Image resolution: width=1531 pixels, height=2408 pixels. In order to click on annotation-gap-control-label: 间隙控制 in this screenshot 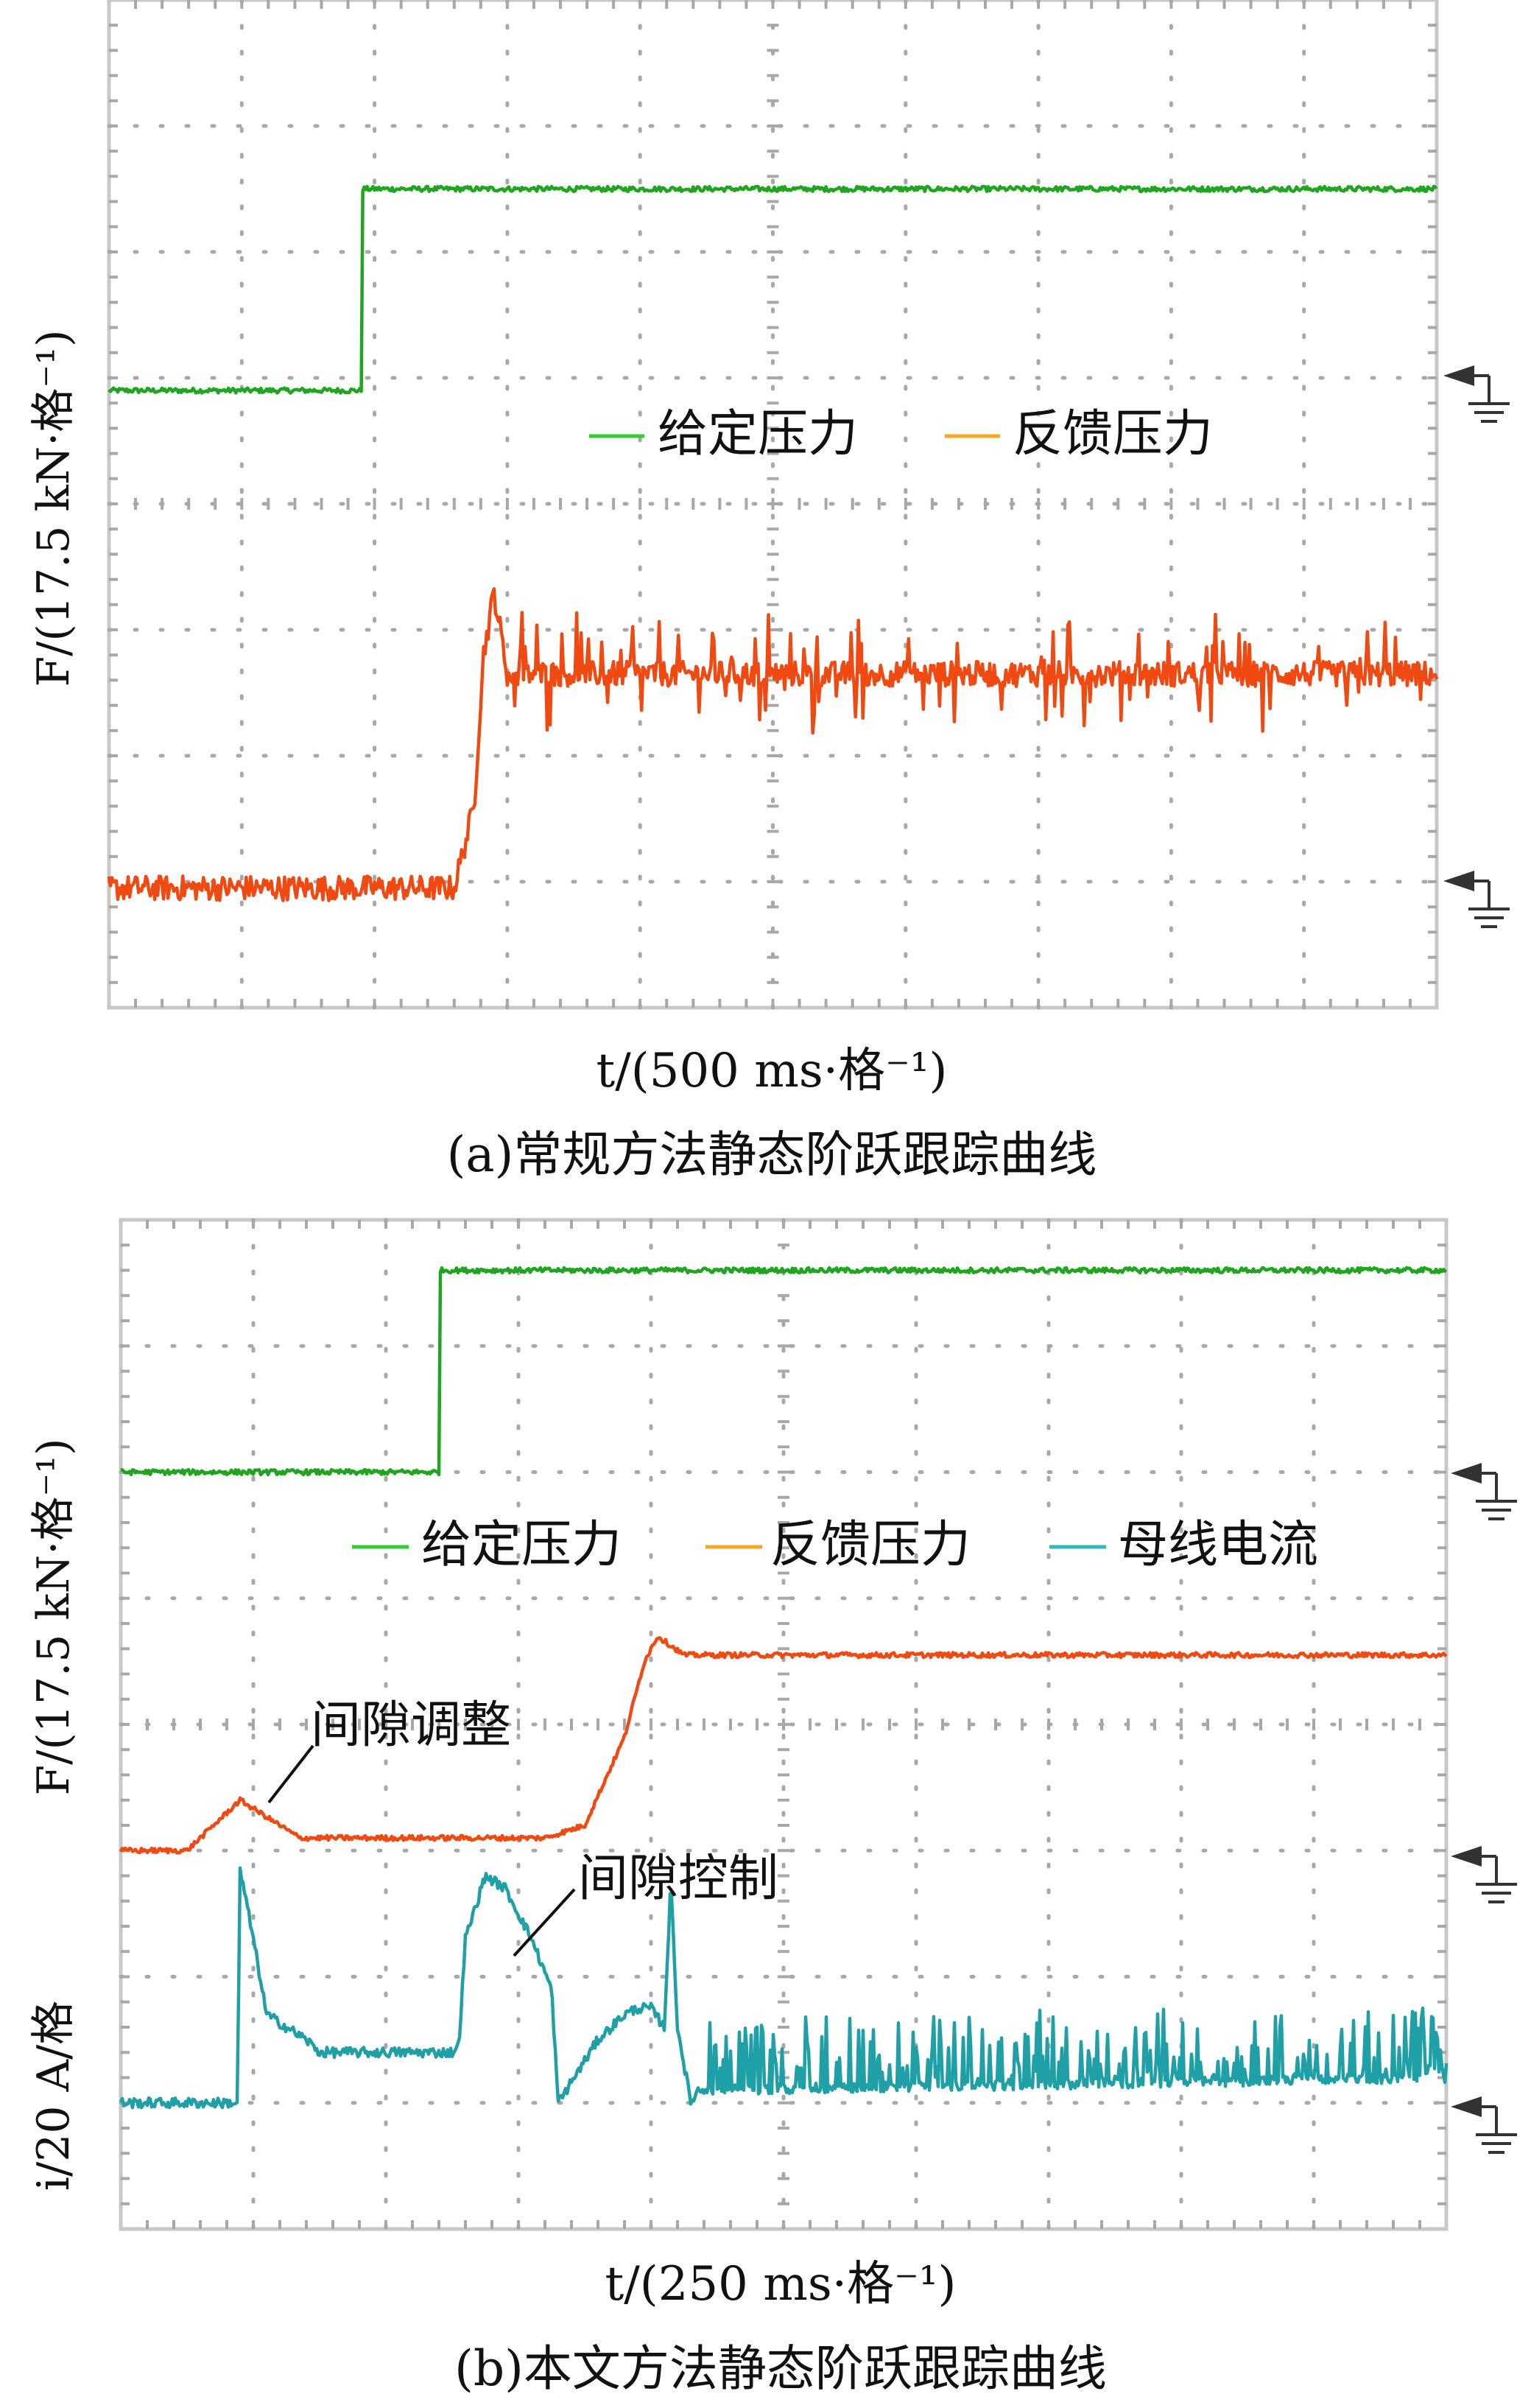, I will do `click(678, 1879)`.